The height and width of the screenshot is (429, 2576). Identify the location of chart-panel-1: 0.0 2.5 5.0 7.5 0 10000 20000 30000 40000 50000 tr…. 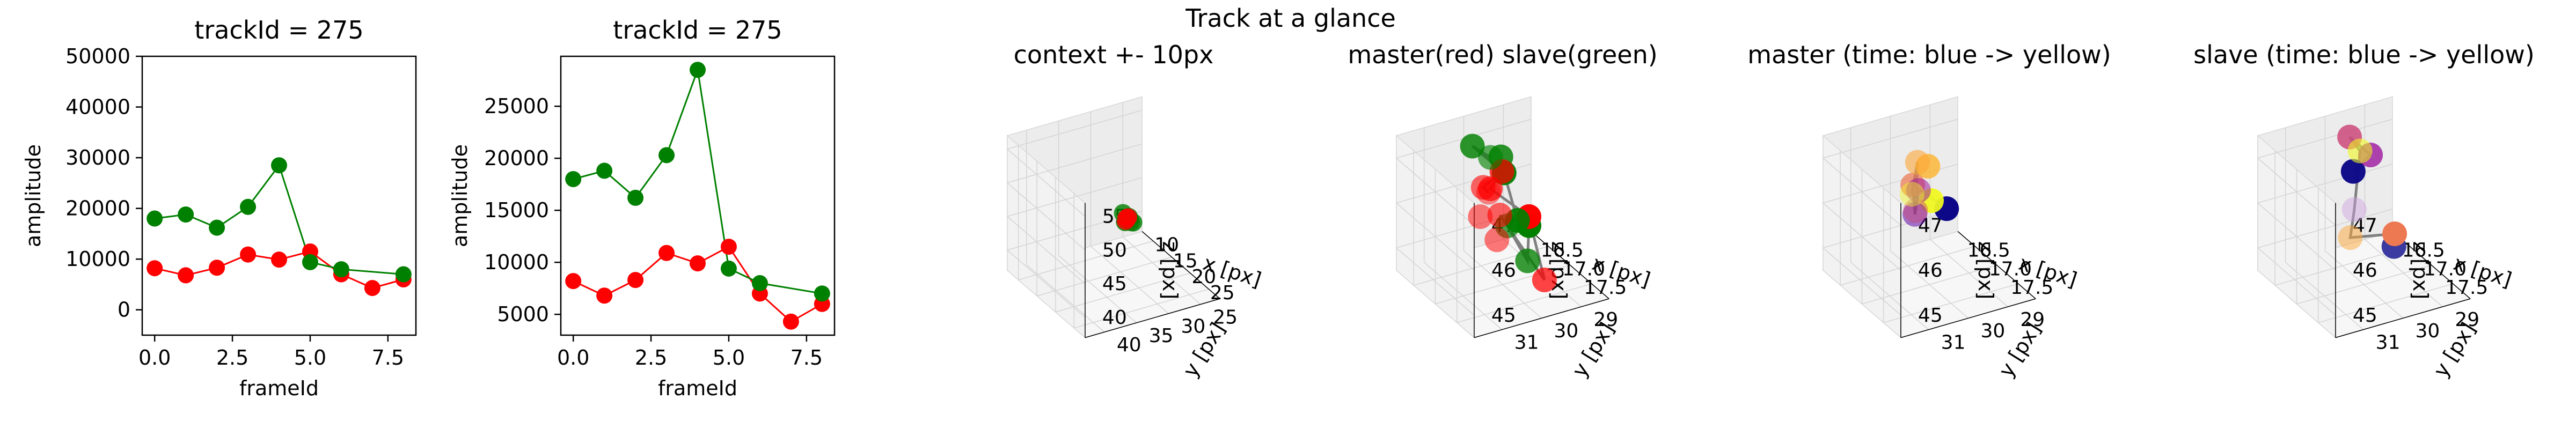
(219, 208).